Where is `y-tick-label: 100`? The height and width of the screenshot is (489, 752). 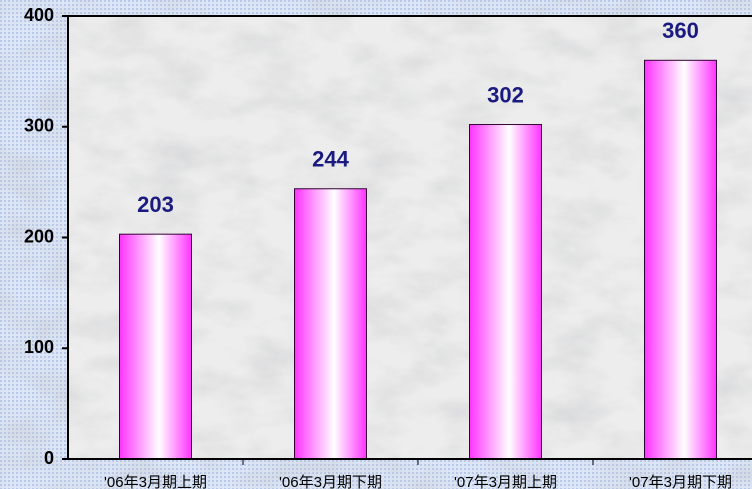 y-tick-label: 100 is located at coordinates (39, 347).